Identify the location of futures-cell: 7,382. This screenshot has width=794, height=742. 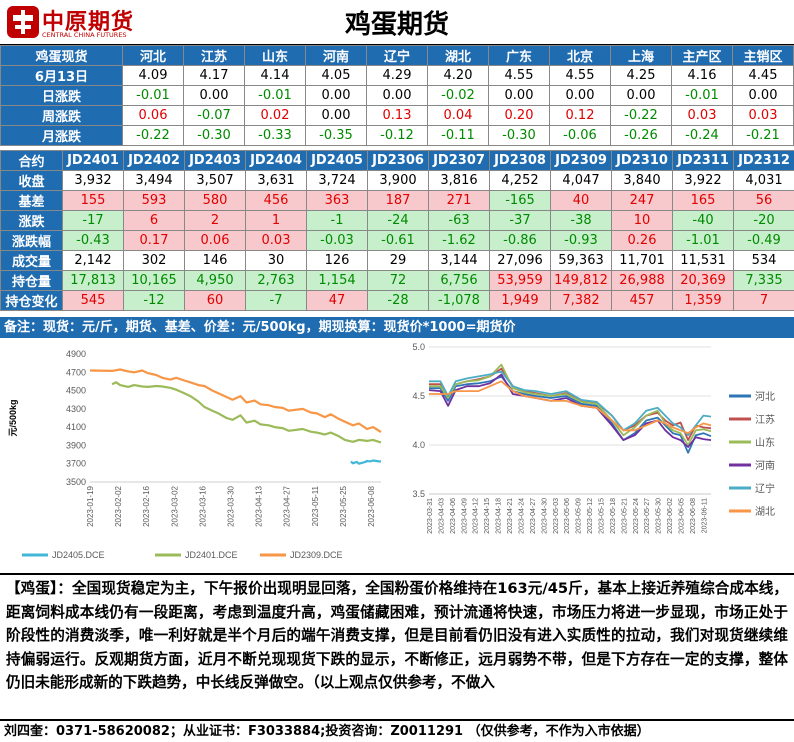
(581, 300).